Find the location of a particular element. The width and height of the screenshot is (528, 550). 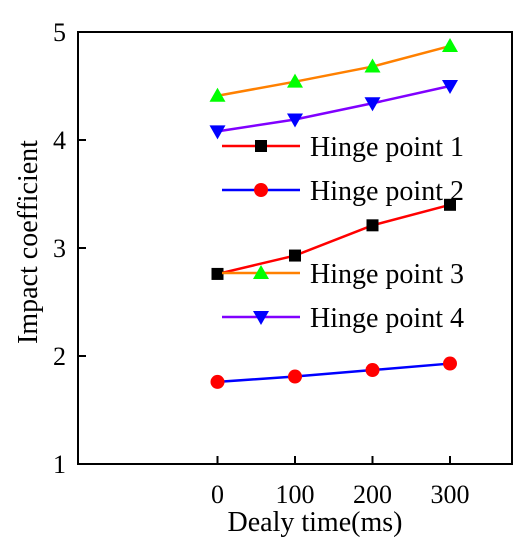

x-axis: 0 100 200 300 is located at coordinates (340, 482).